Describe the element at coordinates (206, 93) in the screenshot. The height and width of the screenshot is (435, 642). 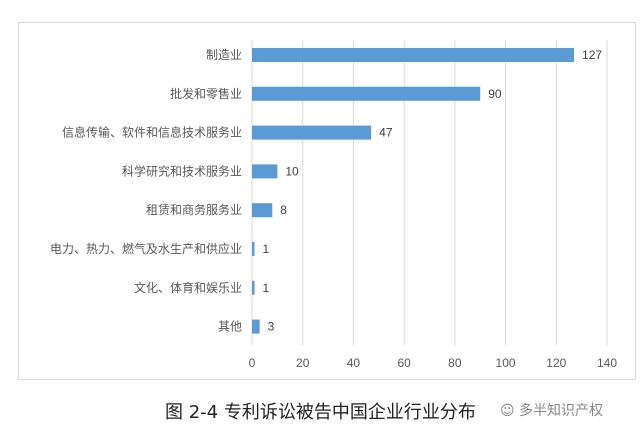
I see `category-label: 批发和零售业` at that location.